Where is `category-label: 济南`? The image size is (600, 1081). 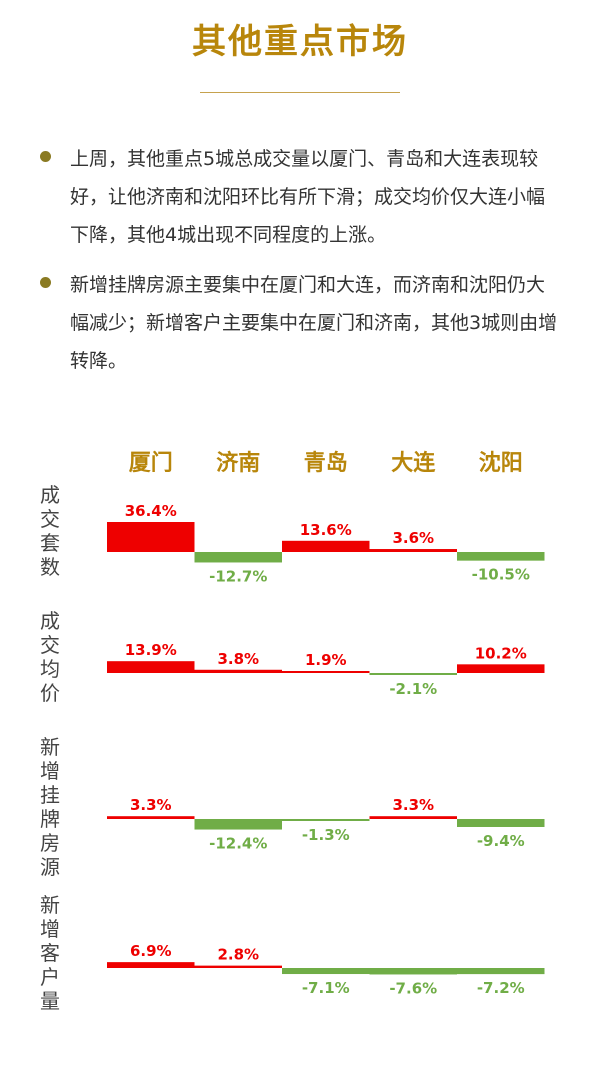 category-label: 济南 is located at coordinates (238, 463).